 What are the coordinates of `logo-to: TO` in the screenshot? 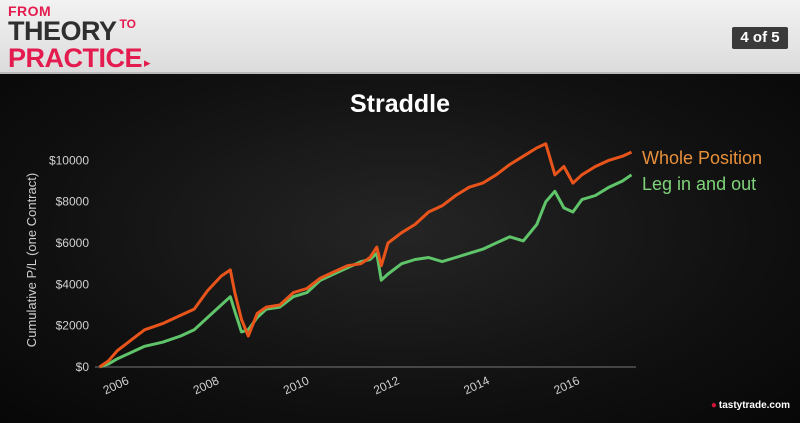 It's located at (127, 24).